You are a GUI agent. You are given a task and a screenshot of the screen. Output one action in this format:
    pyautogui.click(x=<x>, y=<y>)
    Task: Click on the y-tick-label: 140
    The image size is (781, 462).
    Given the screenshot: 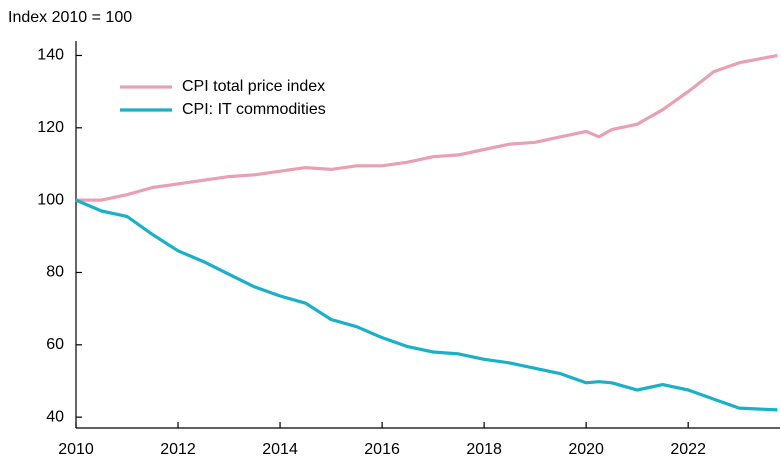 What is the action you would take?
    pyautogui.click(x=50, y=55)
    